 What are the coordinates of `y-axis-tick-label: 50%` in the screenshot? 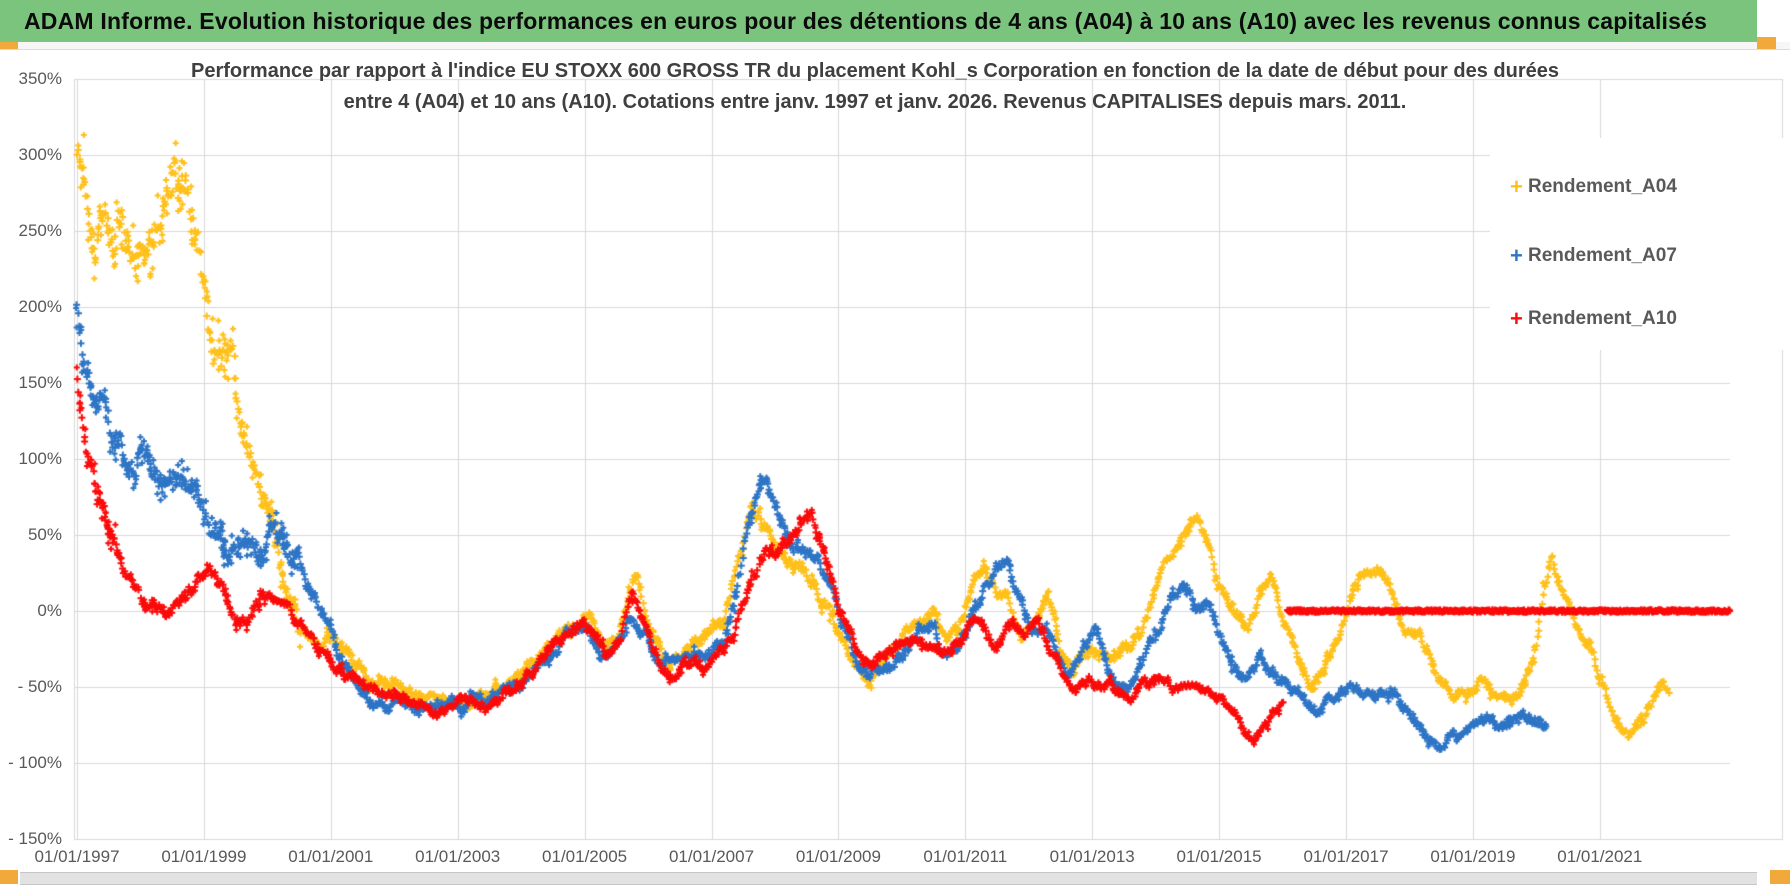 It's located at (44, 534).